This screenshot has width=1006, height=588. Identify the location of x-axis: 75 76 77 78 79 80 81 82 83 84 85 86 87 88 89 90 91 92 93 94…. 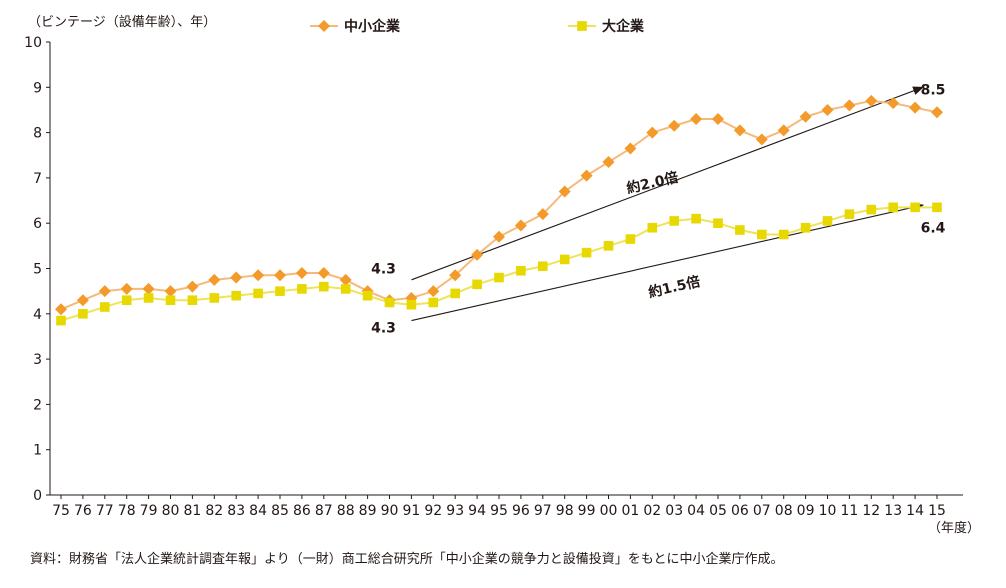
(506, 506).